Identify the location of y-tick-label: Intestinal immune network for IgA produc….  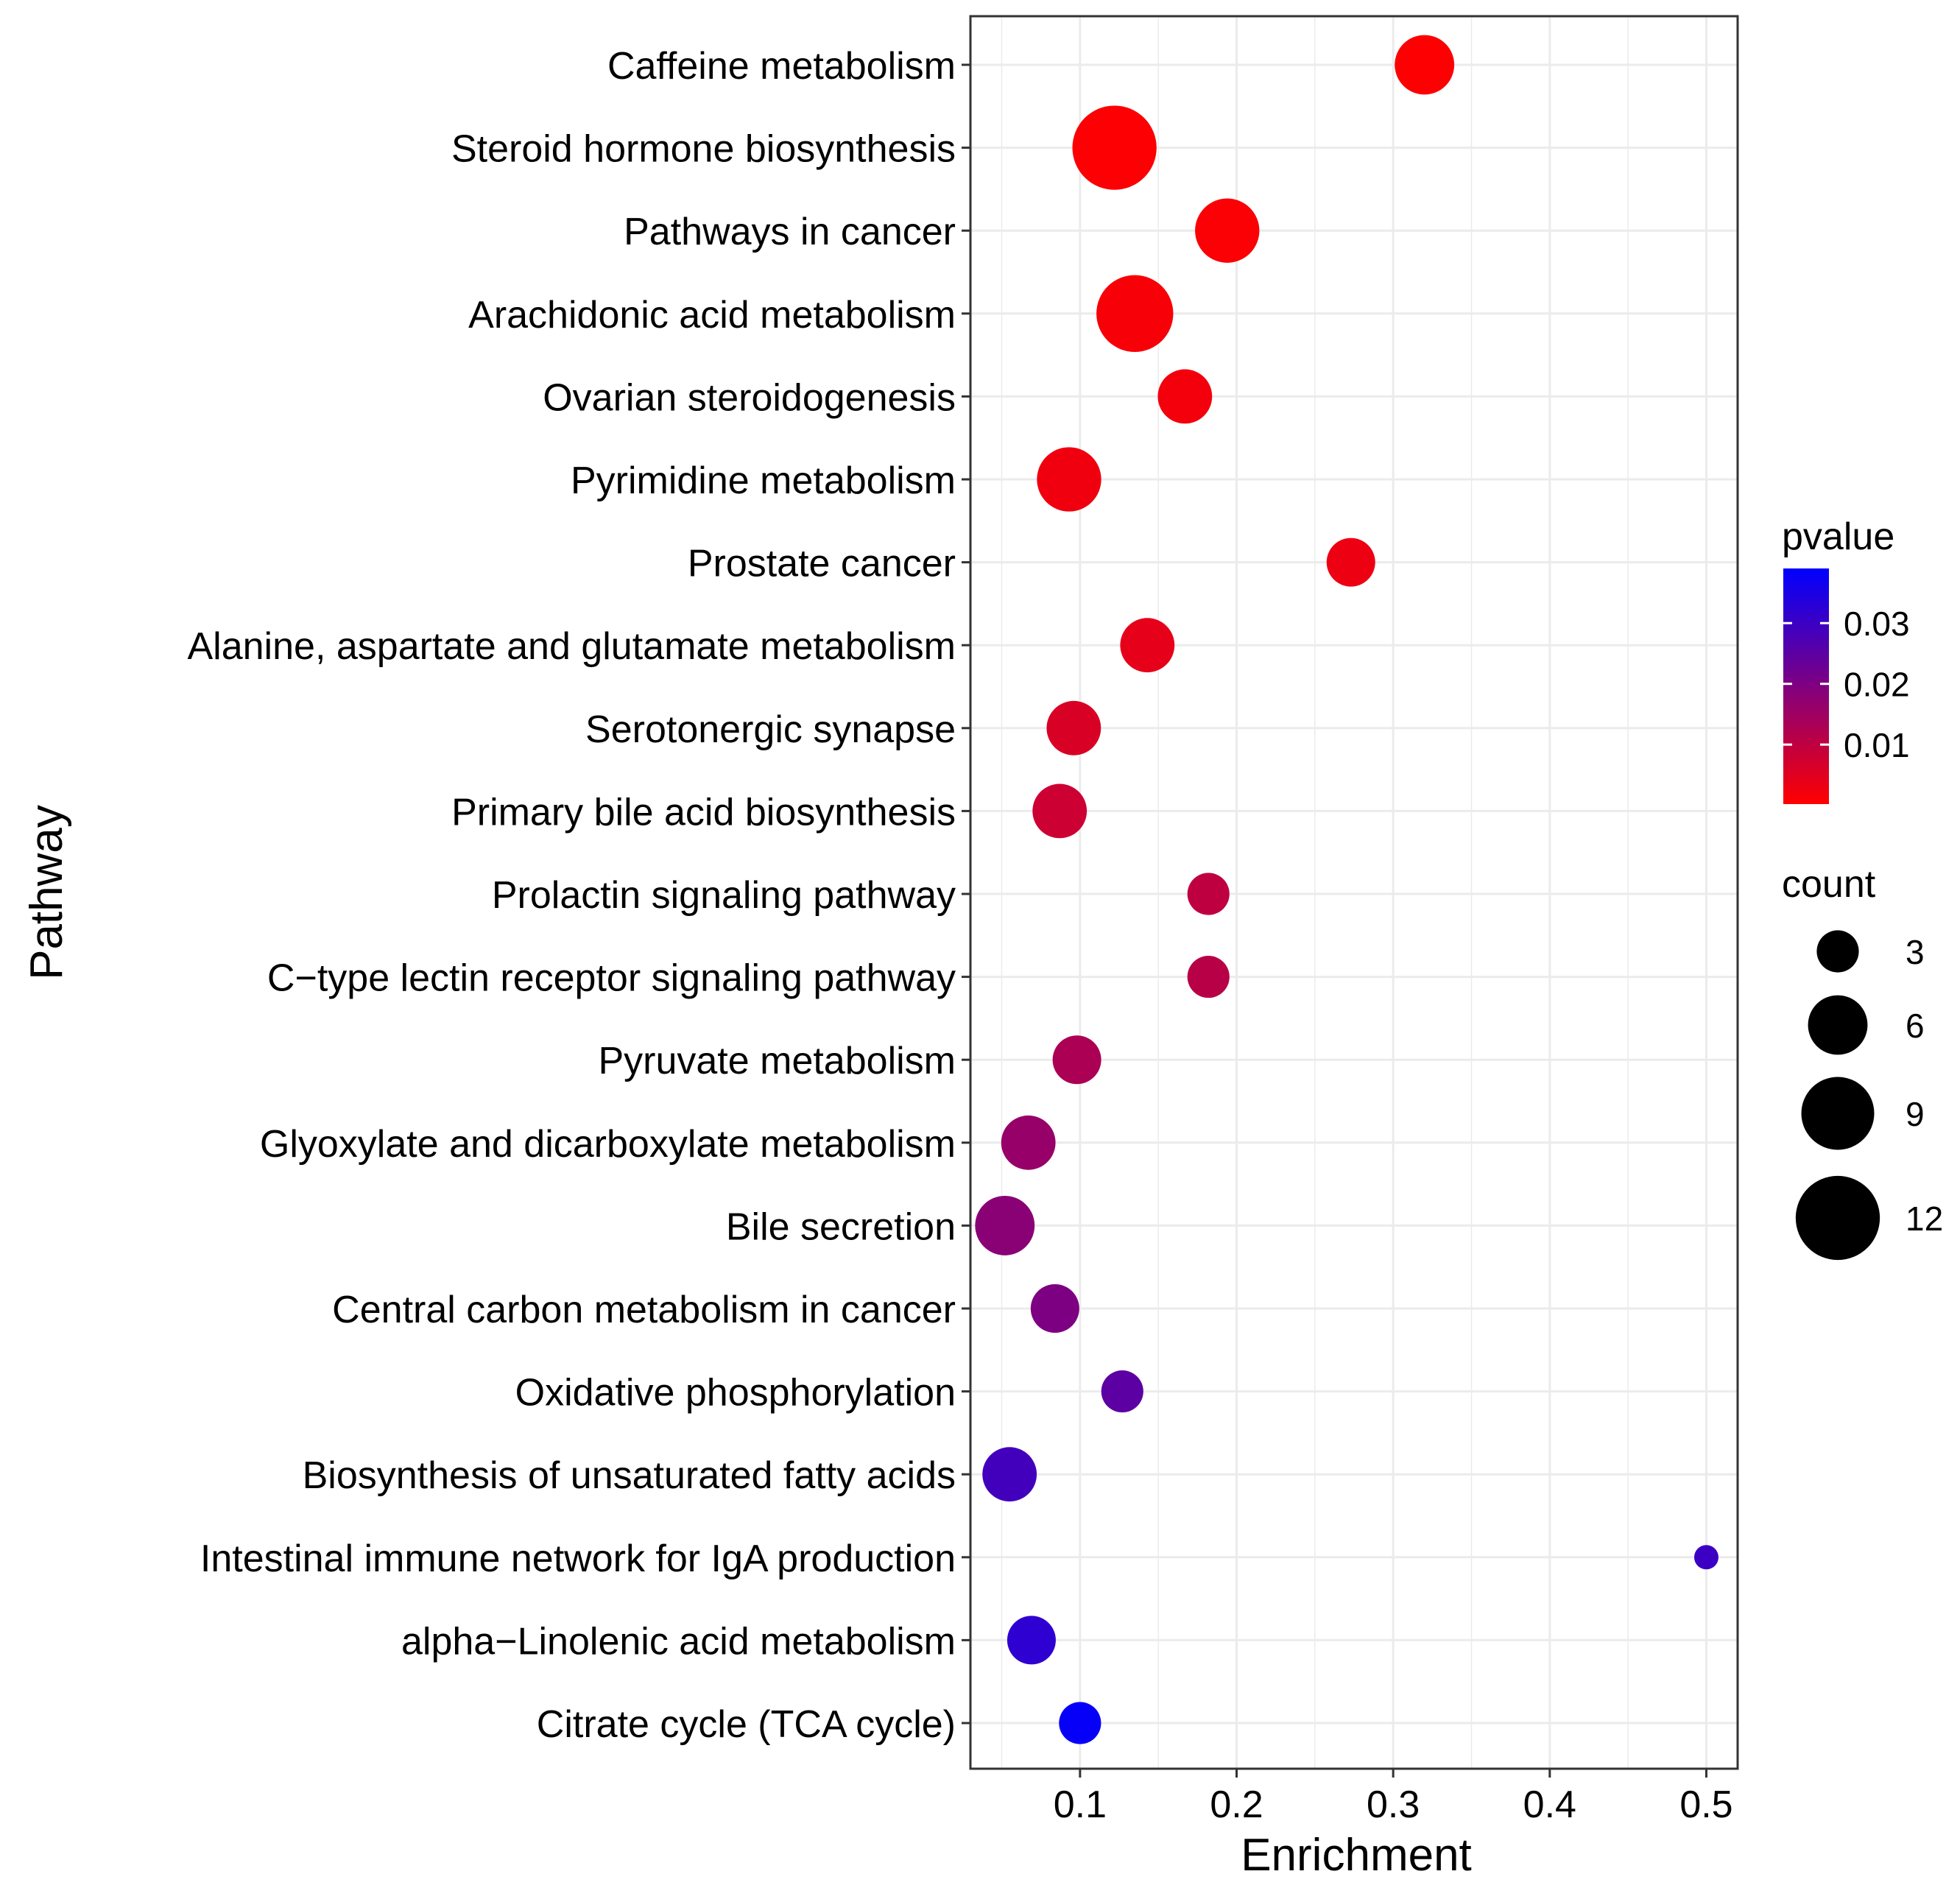
(578, 1558).